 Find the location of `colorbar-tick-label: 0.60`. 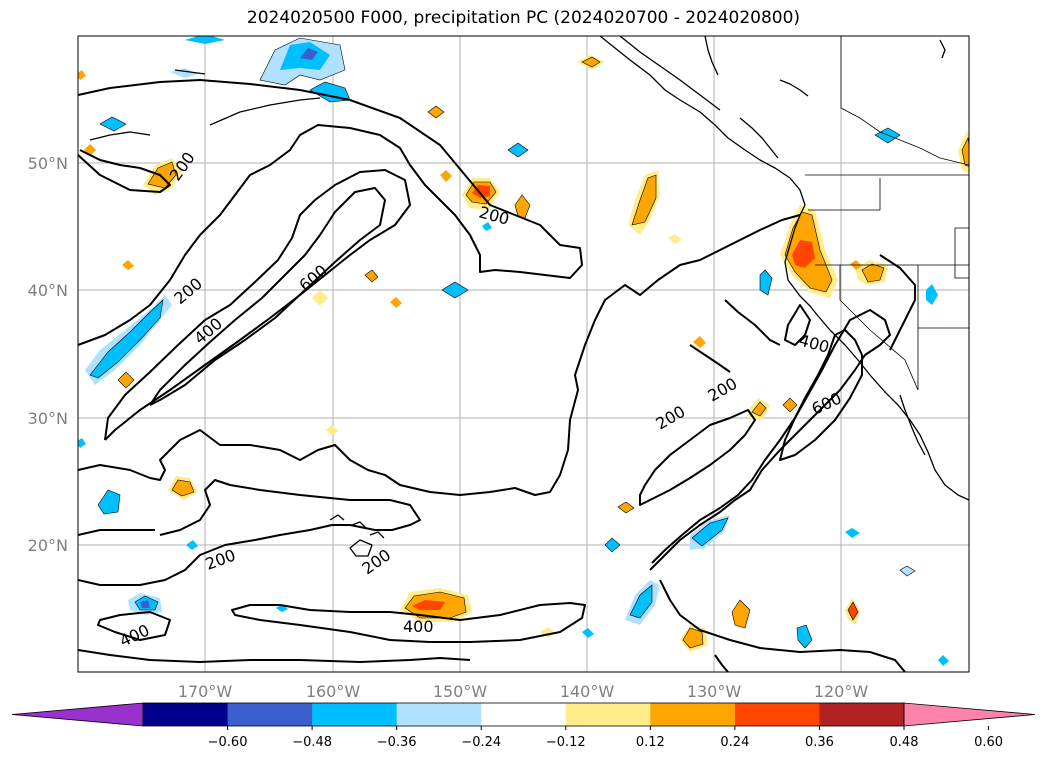

colorbar-tick-label: 0.60 is located at coordinates (988, 742).